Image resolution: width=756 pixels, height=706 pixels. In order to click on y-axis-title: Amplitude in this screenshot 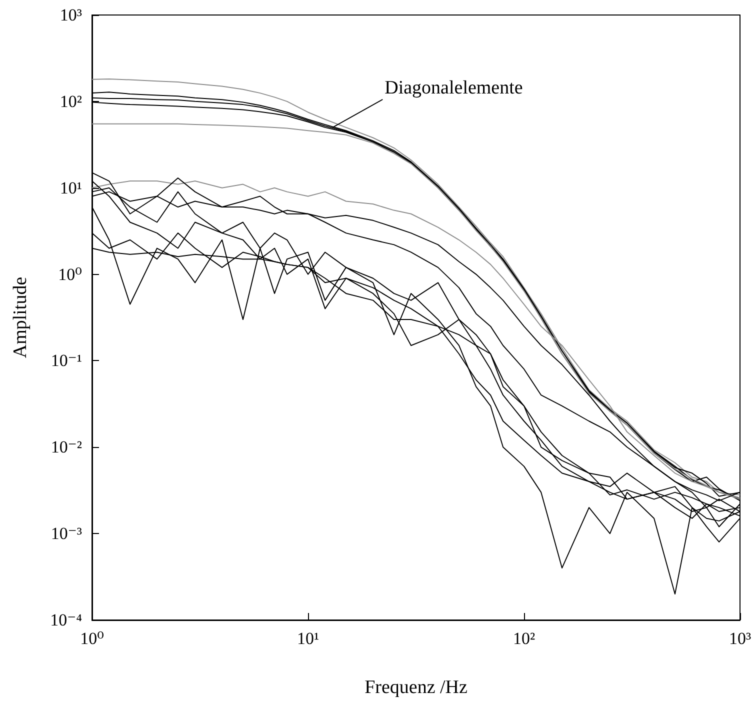, I will do `click(20, 317)`.